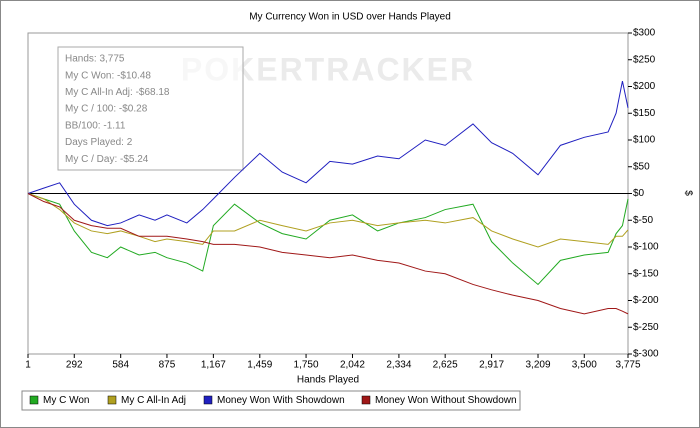 The width and height of the screenshot is (700, 428). What do you see at coordinates (687, 193) in the screenshot?
I see `y-axis-label: $` at bounding box center [687, 193].